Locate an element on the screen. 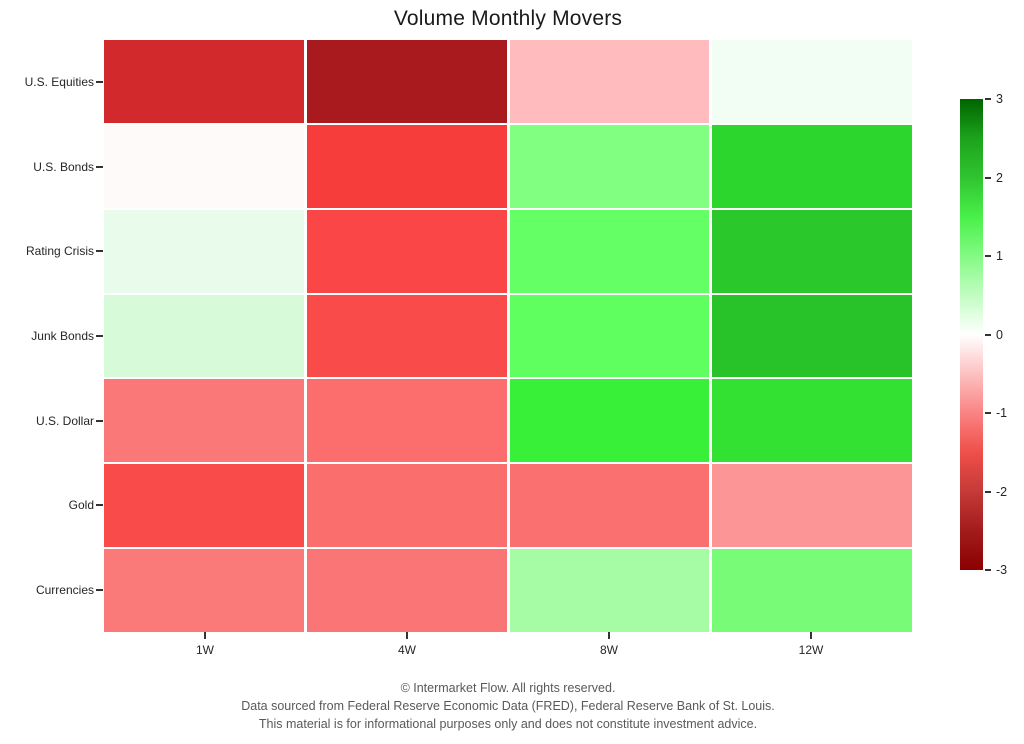  colorbar-tick-label: -3 is located at coordinates (1002, 570).